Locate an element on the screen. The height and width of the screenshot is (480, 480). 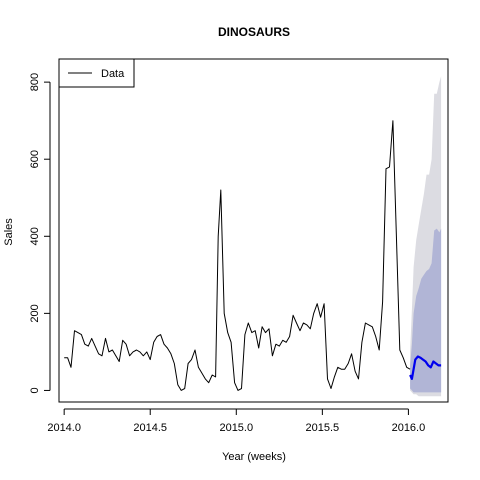
x-tick-label: 2014.5 is located at coordinates (150, 428).